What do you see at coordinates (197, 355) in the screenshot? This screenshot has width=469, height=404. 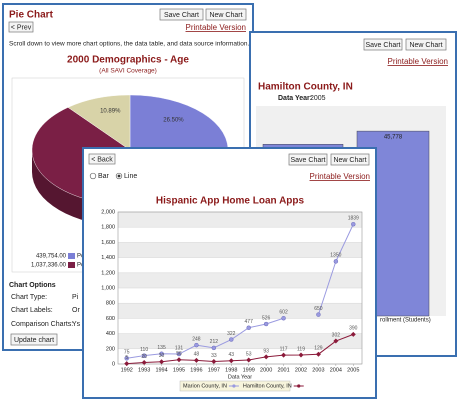 I see `point-label: 48` at bounding box center [197, 355].